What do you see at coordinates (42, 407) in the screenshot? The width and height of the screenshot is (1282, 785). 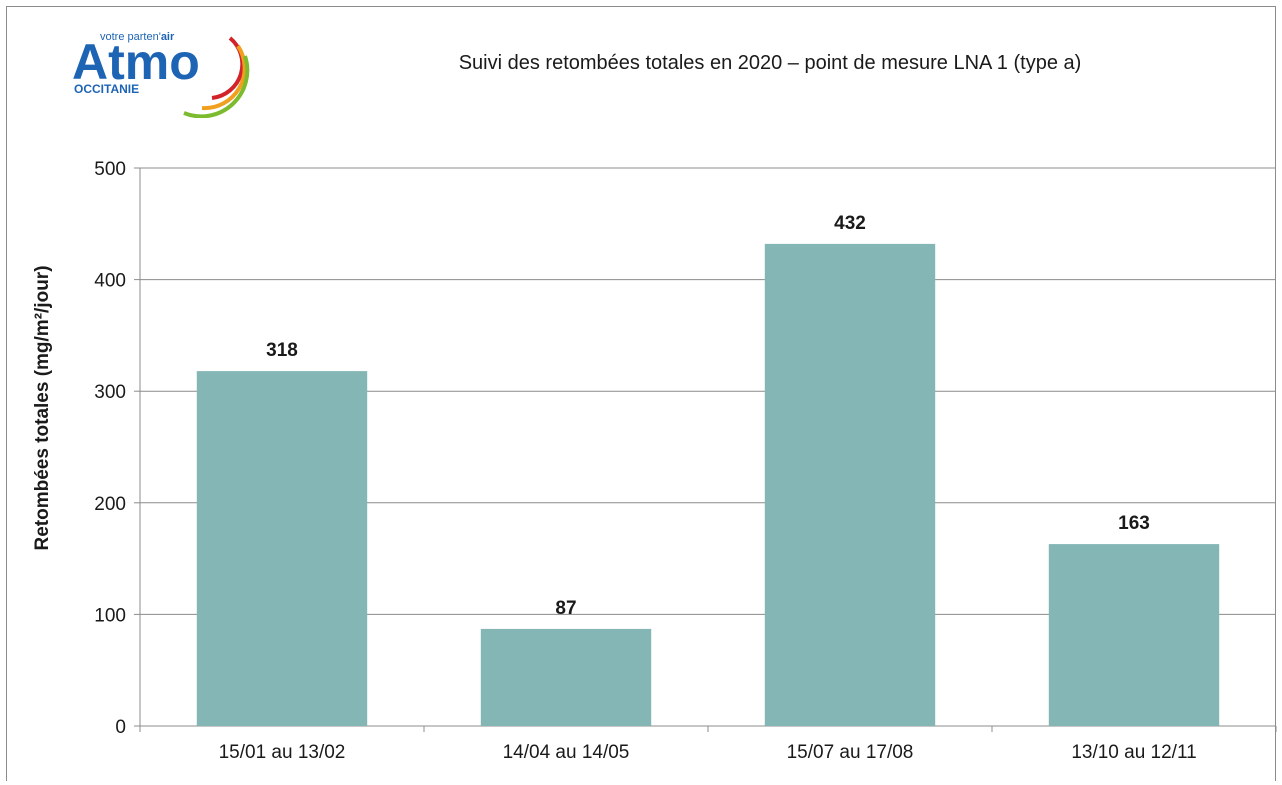 I see `y-axis-label: Retombées totales (mg/m²/jour)` at bounding box center [42, 407].